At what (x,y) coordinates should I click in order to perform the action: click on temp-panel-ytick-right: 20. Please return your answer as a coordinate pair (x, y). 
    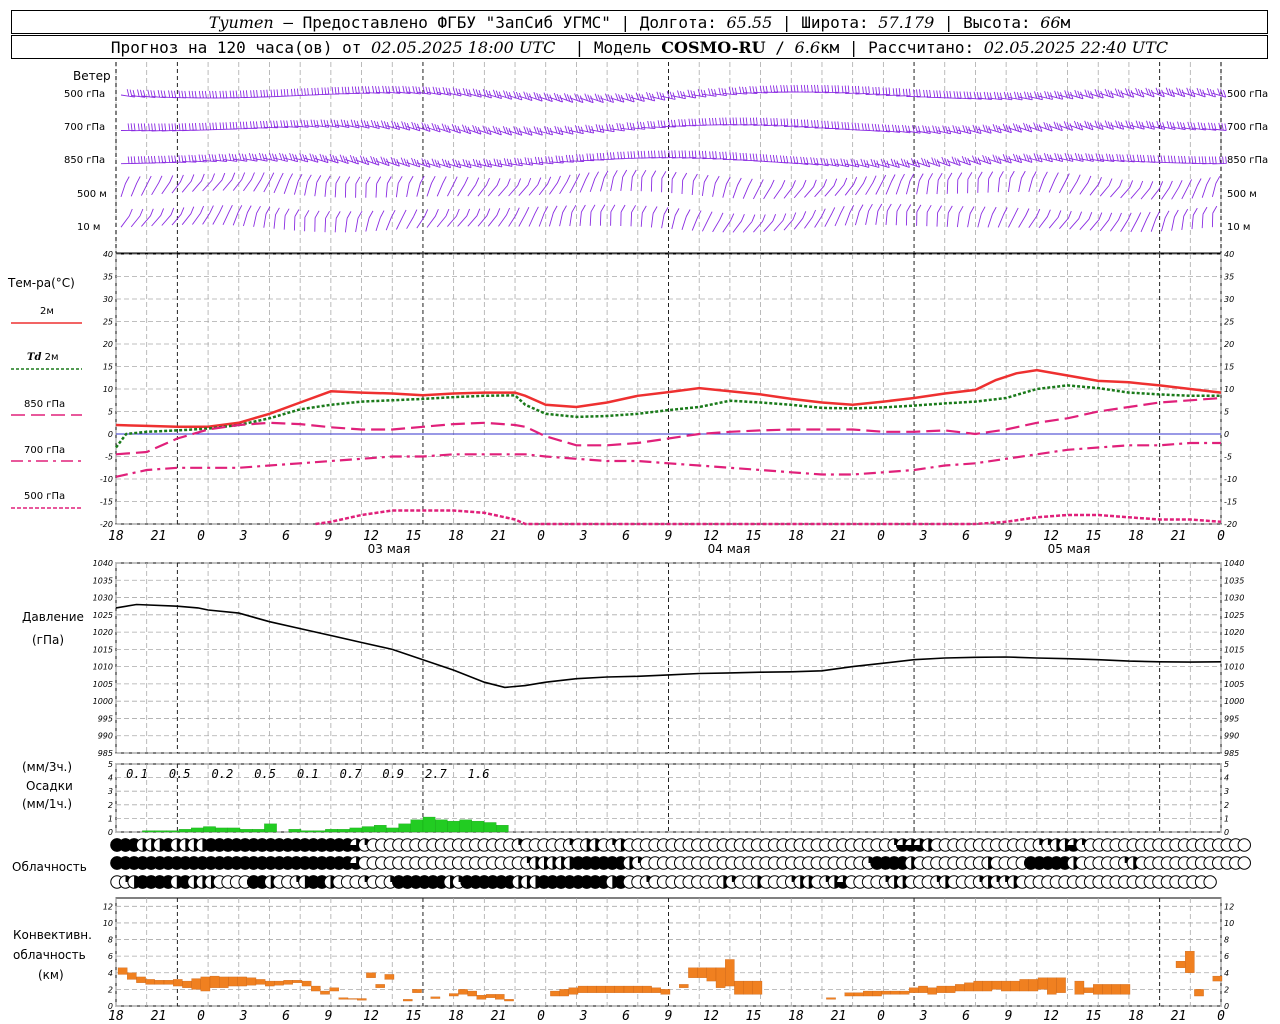
    Looking at the image, I should click on (1229, 344).